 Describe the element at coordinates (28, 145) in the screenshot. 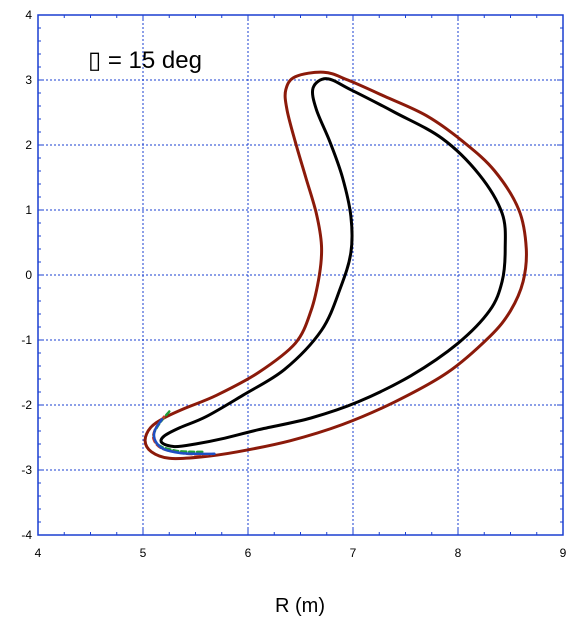

I see `y-tick-label: 2` at that location.